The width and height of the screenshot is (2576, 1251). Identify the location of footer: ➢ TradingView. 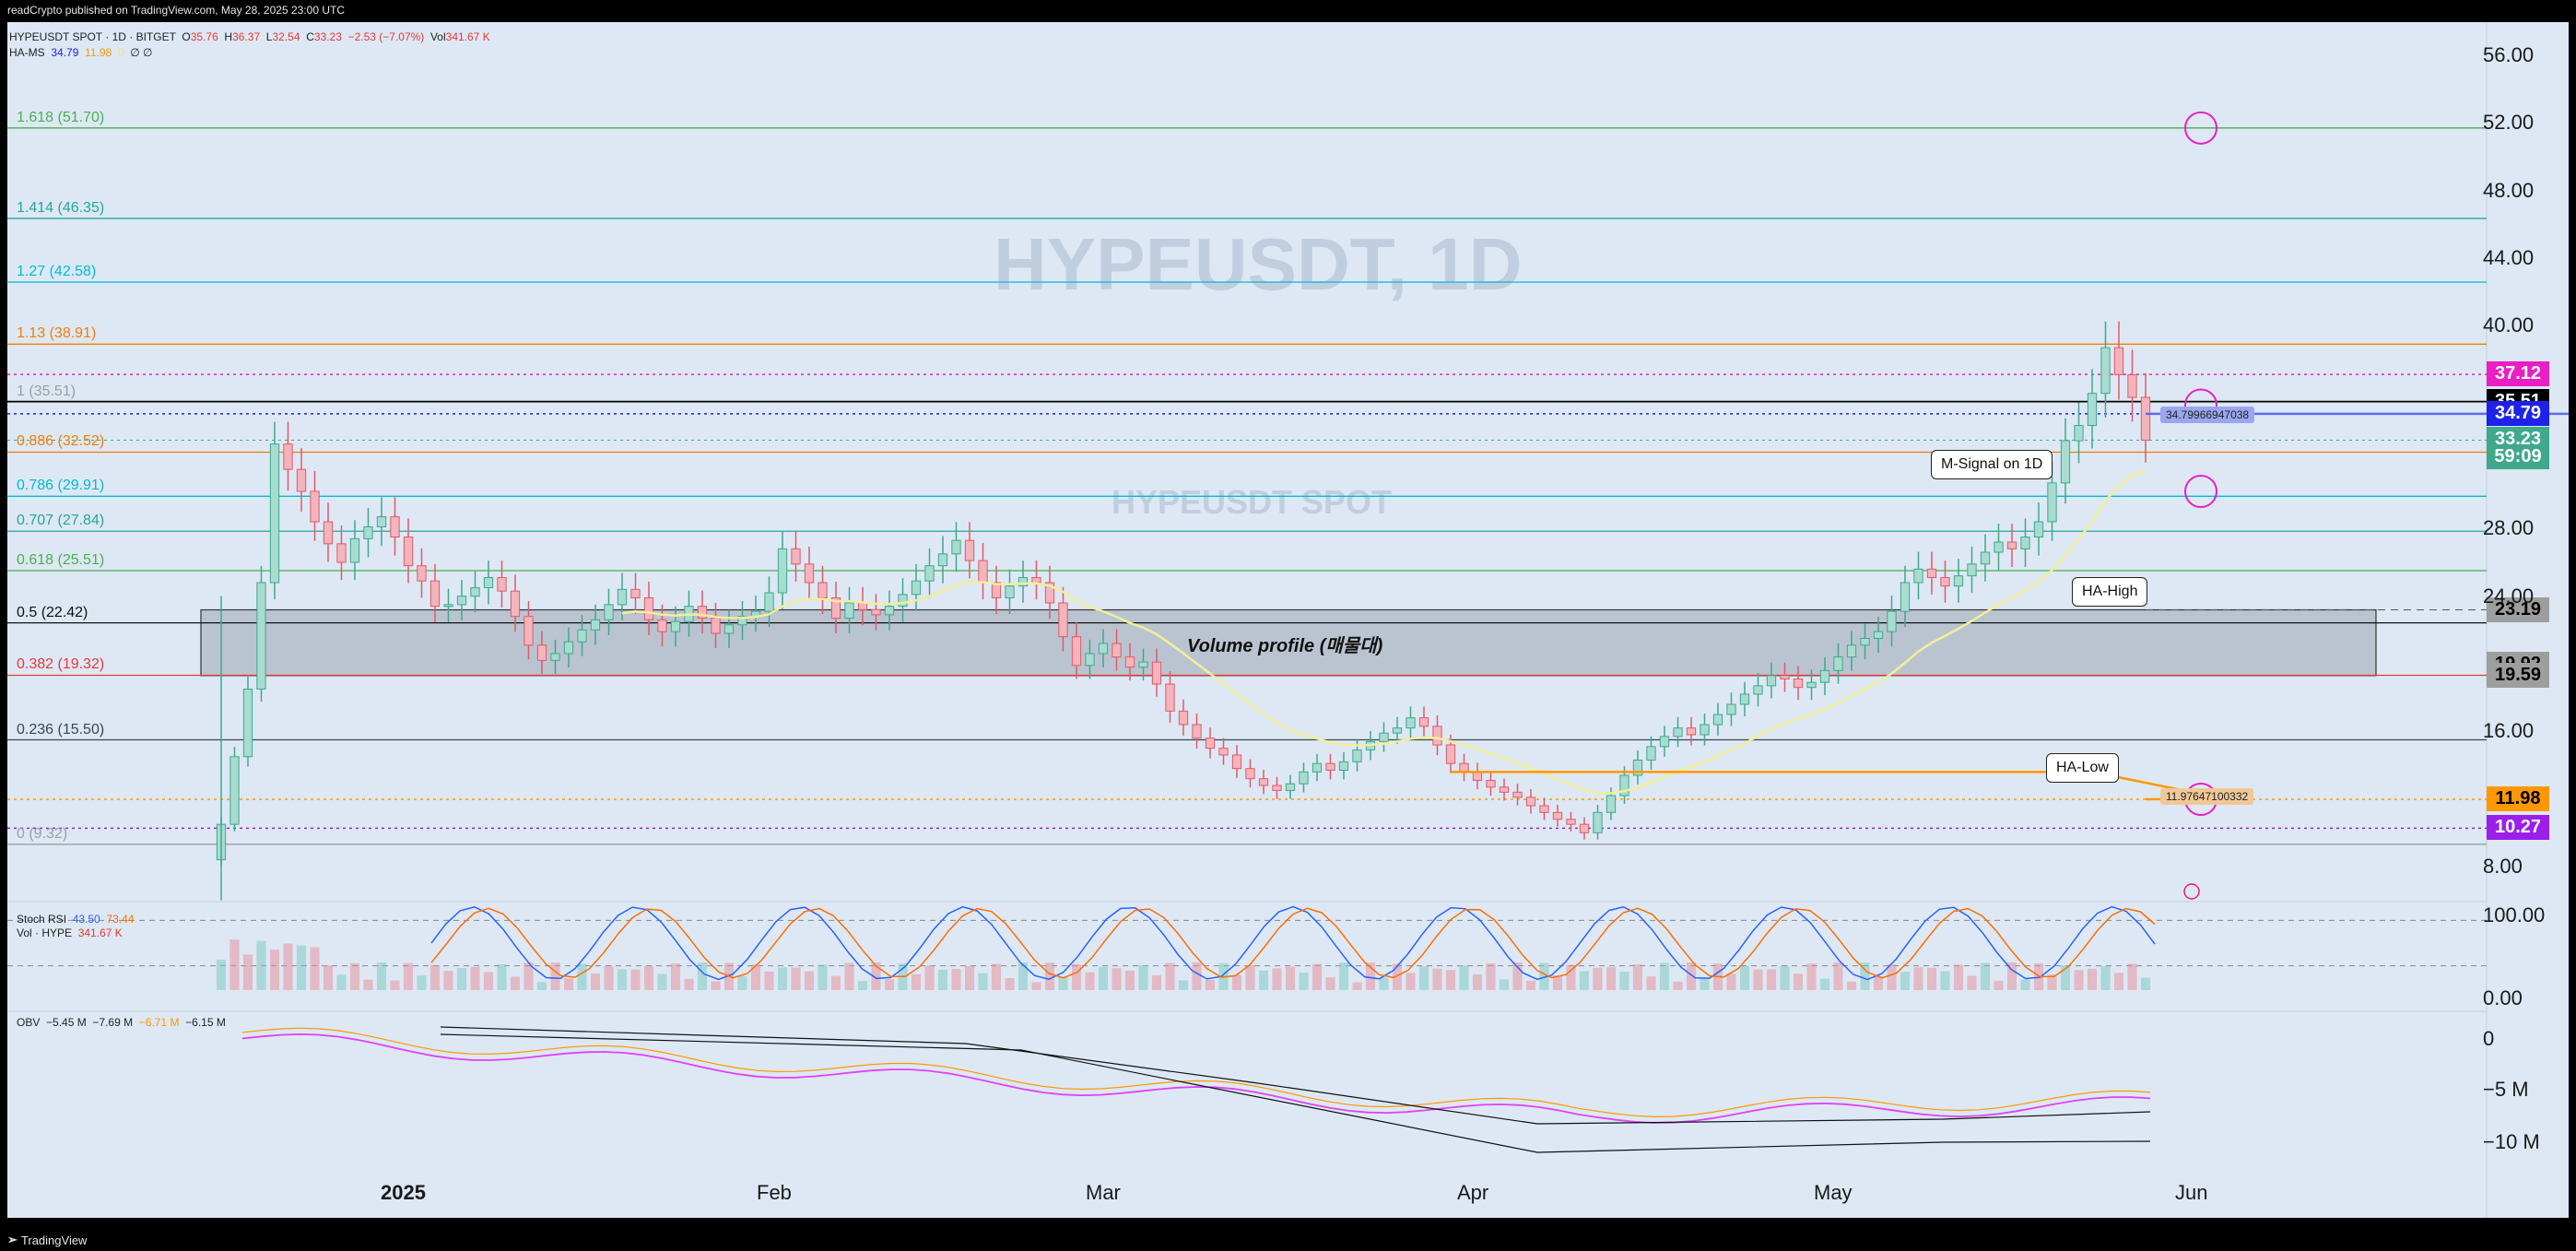
(47, 1240).